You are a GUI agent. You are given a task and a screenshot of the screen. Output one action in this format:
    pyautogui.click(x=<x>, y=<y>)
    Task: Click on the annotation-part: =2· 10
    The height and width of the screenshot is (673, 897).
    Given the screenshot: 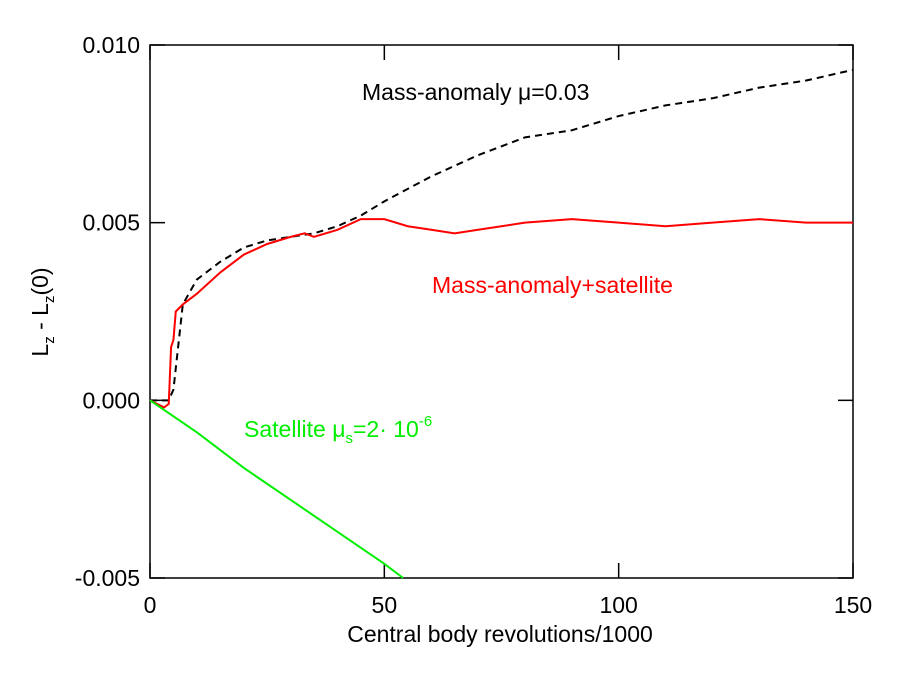 What is the action you would take?
    pyautogui.click(x=386, y=429)
    